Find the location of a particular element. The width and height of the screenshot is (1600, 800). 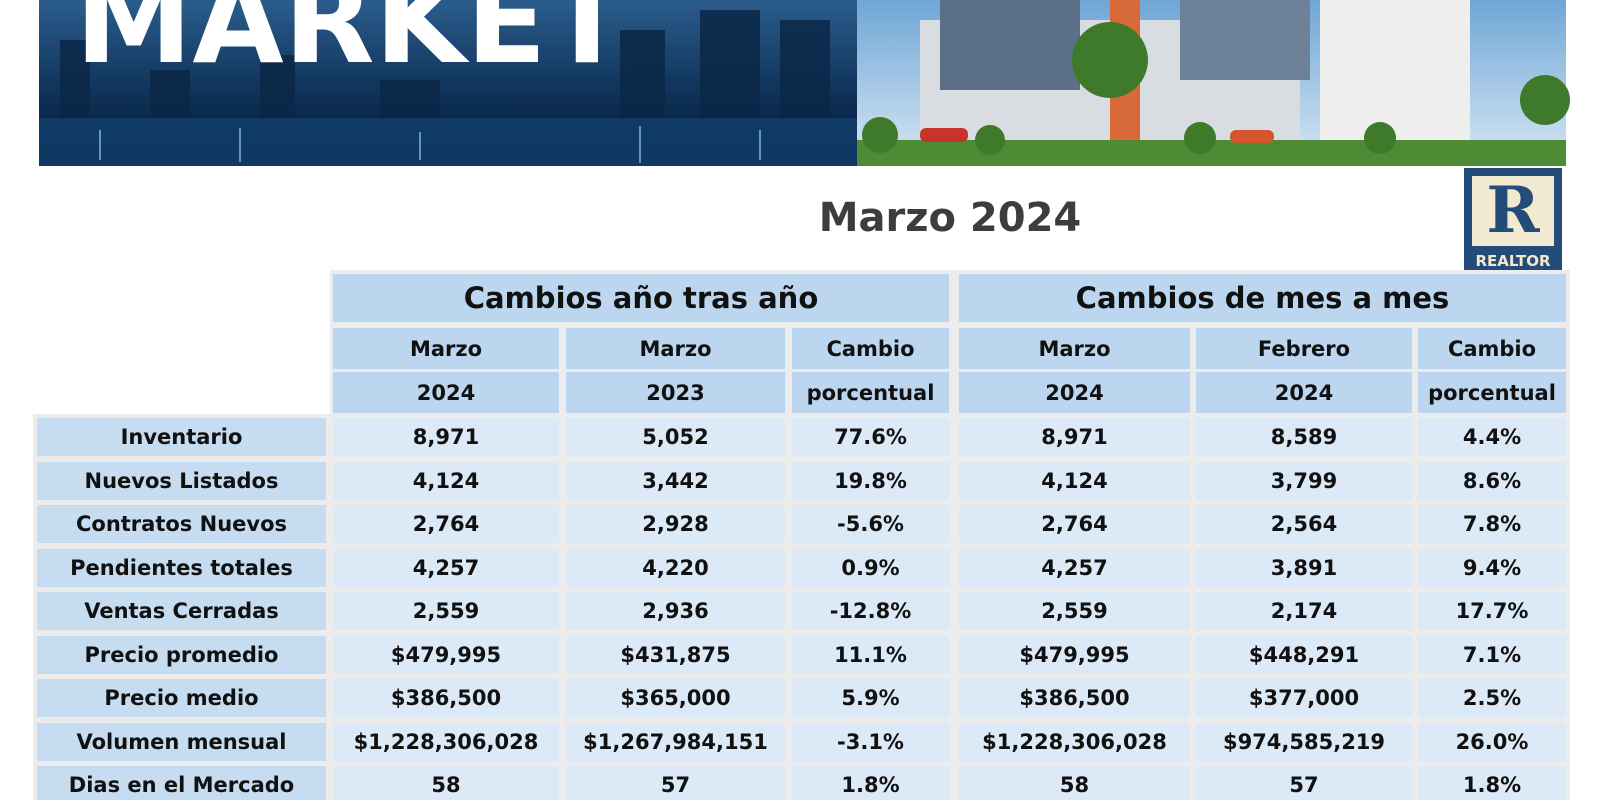

row-label: Contratos Nuevos is located at coordinates (181, 524).